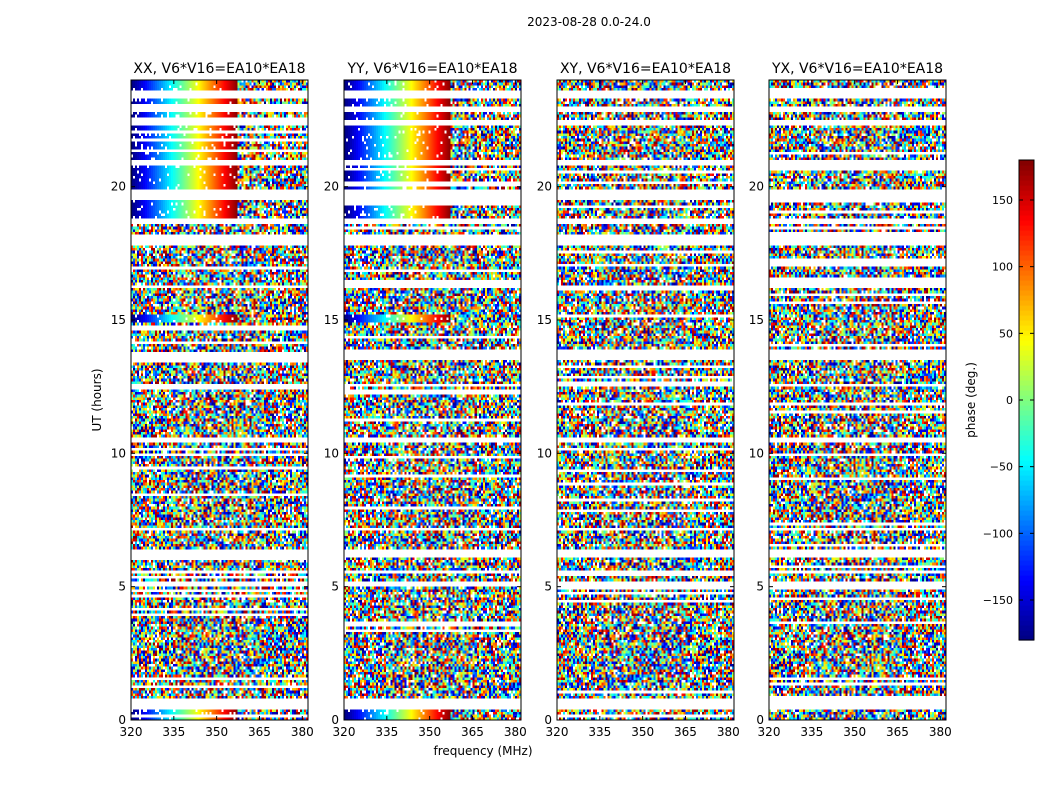 The image size is (1050, 800). Describe the element at coordinates (971, 400) in the screenshot. I see `colorbar-label: phase (deg.)` at that location.